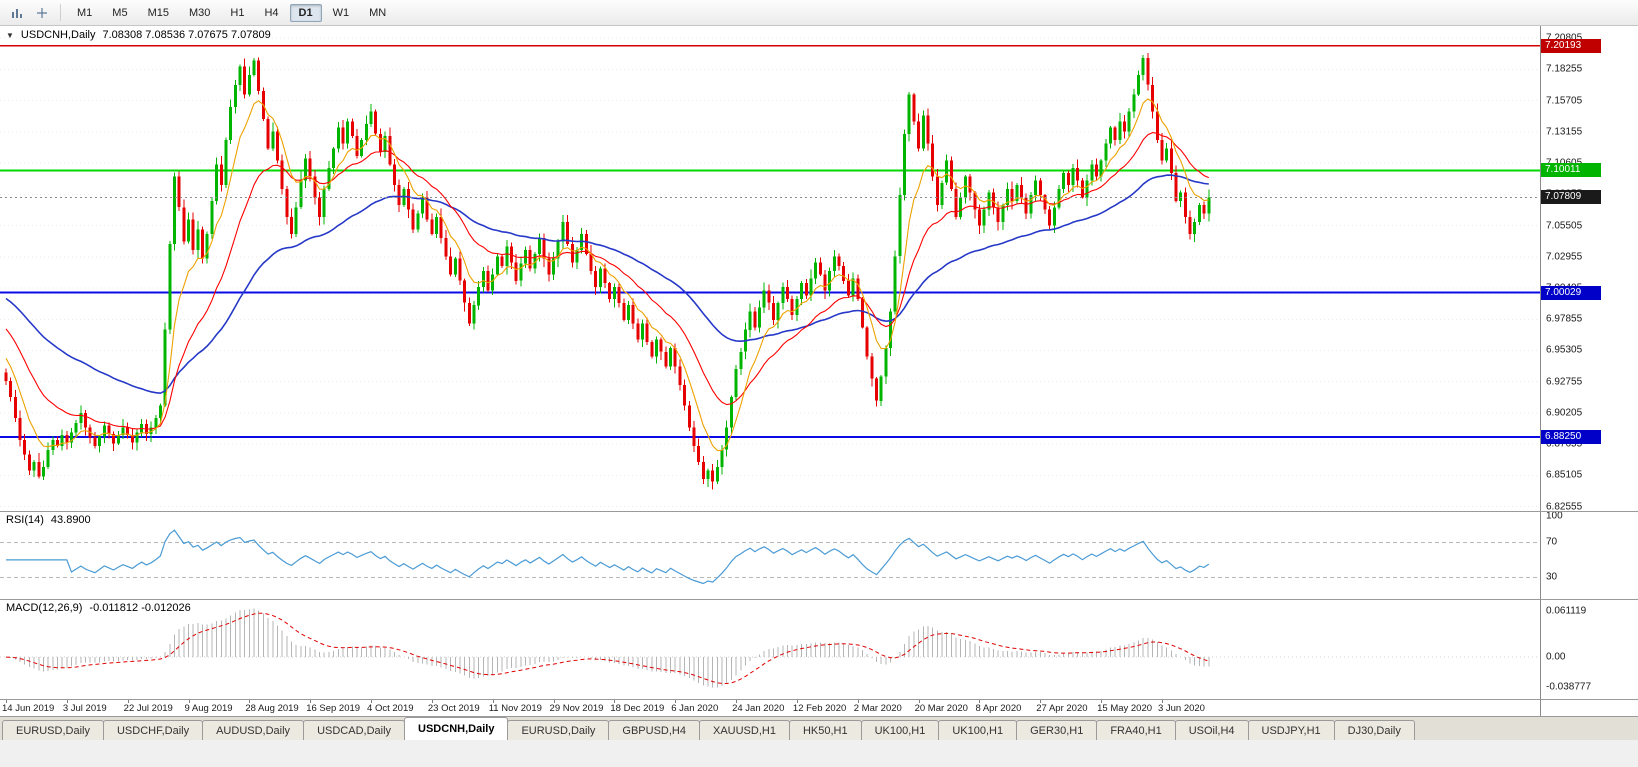 The width and height of the screenshot is (1638, 767). I want to click on time-axis-corner, so click(1589, 708).